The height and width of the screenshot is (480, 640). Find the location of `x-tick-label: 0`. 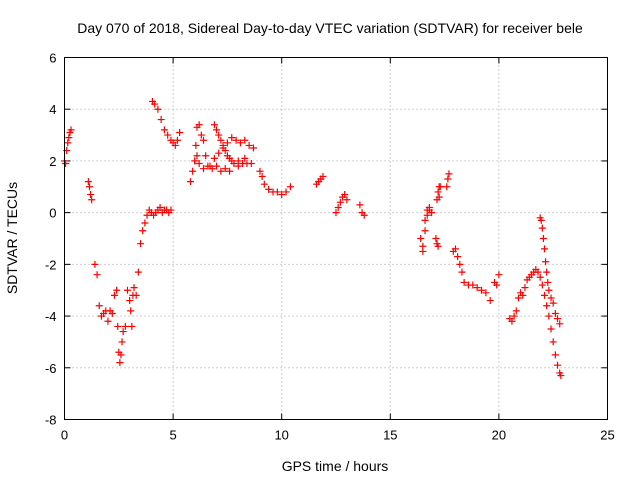

x-tick-label: 0 is located at coordinates (64, 435).